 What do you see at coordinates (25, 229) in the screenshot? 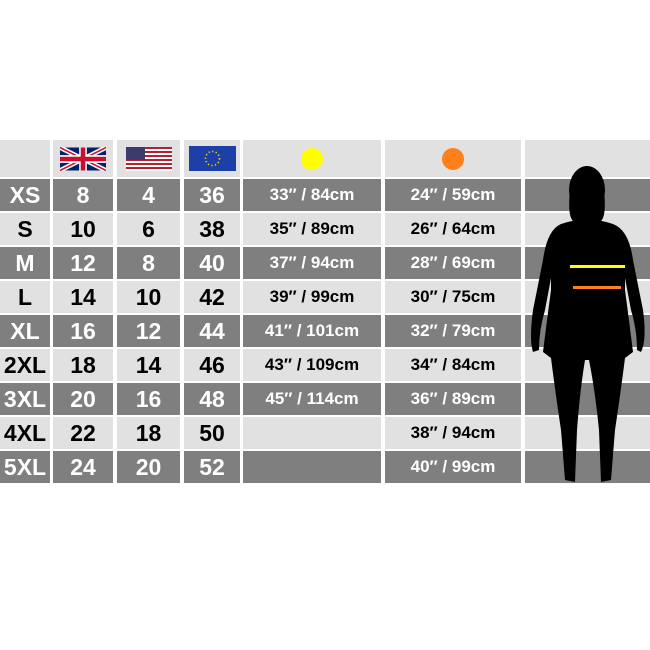
I see `size-label: S` at bounding box center [25, 229].